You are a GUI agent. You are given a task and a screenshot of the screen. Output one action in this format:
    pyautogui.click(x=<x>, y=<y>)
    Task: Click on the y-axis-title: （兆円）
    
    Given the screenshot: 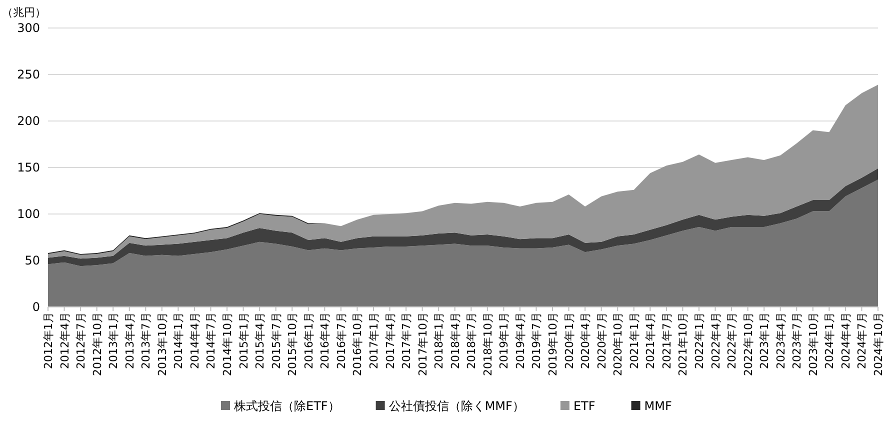 What is the action you would take?
    pyautogui.click(x=24, y=12)
    